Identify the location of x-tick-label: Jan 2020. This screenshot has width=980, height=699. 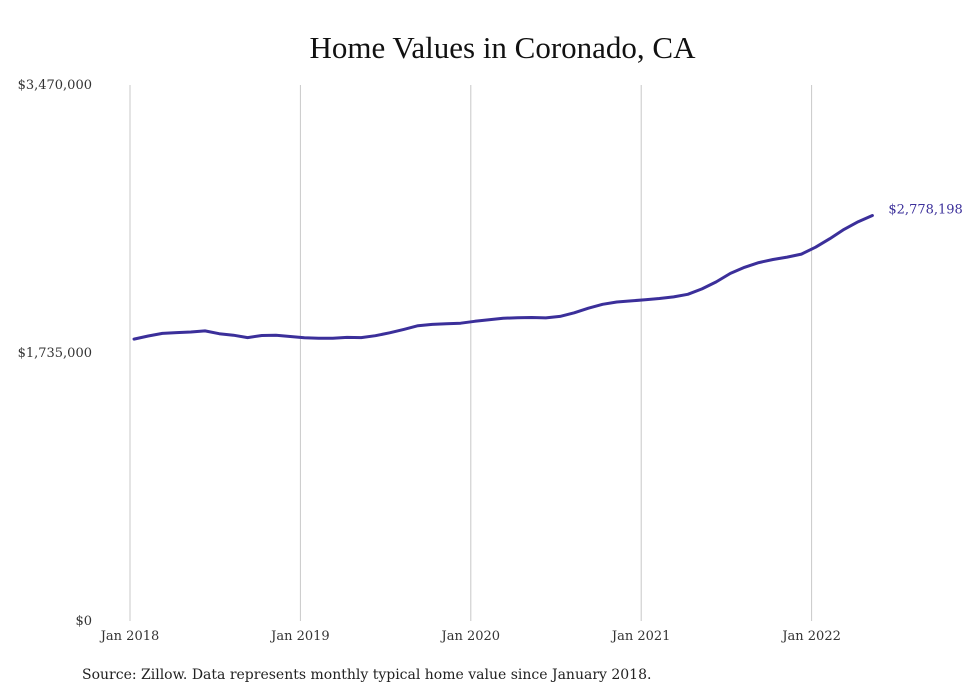
(470, 636).